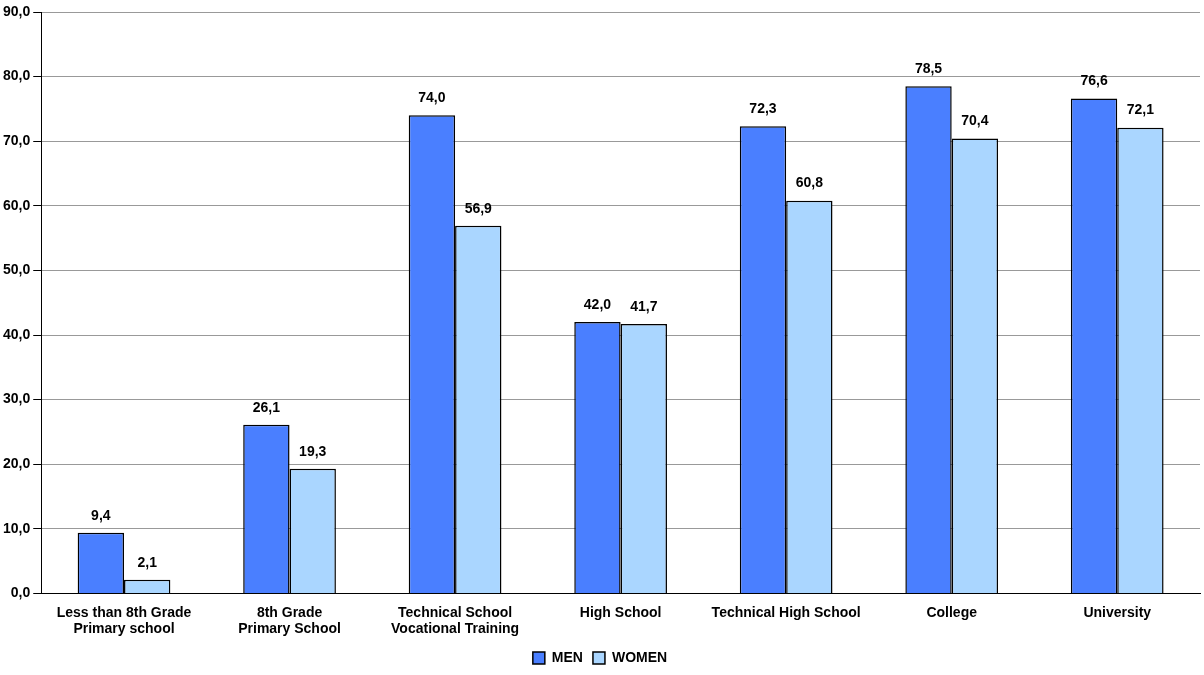 The height and width of the screenshot is (675, 1204). What do you see at coordinates (1094, 80) in the screenshot?
I see `data-label: 76,6` at bounding box center [1094, 80].